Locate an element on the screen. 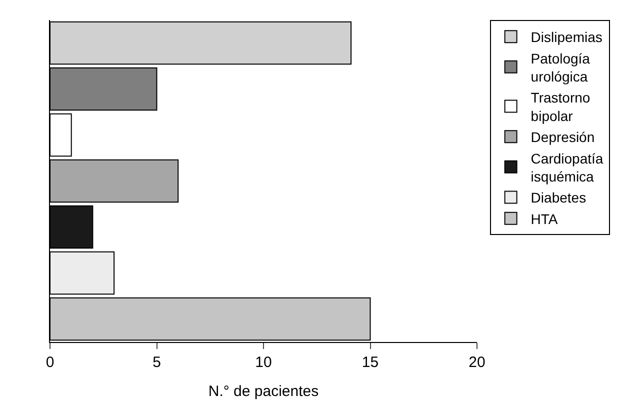 The width and height of the screenshot is (620, 407). legend-label: HTA is located at coordinates (544, 218).